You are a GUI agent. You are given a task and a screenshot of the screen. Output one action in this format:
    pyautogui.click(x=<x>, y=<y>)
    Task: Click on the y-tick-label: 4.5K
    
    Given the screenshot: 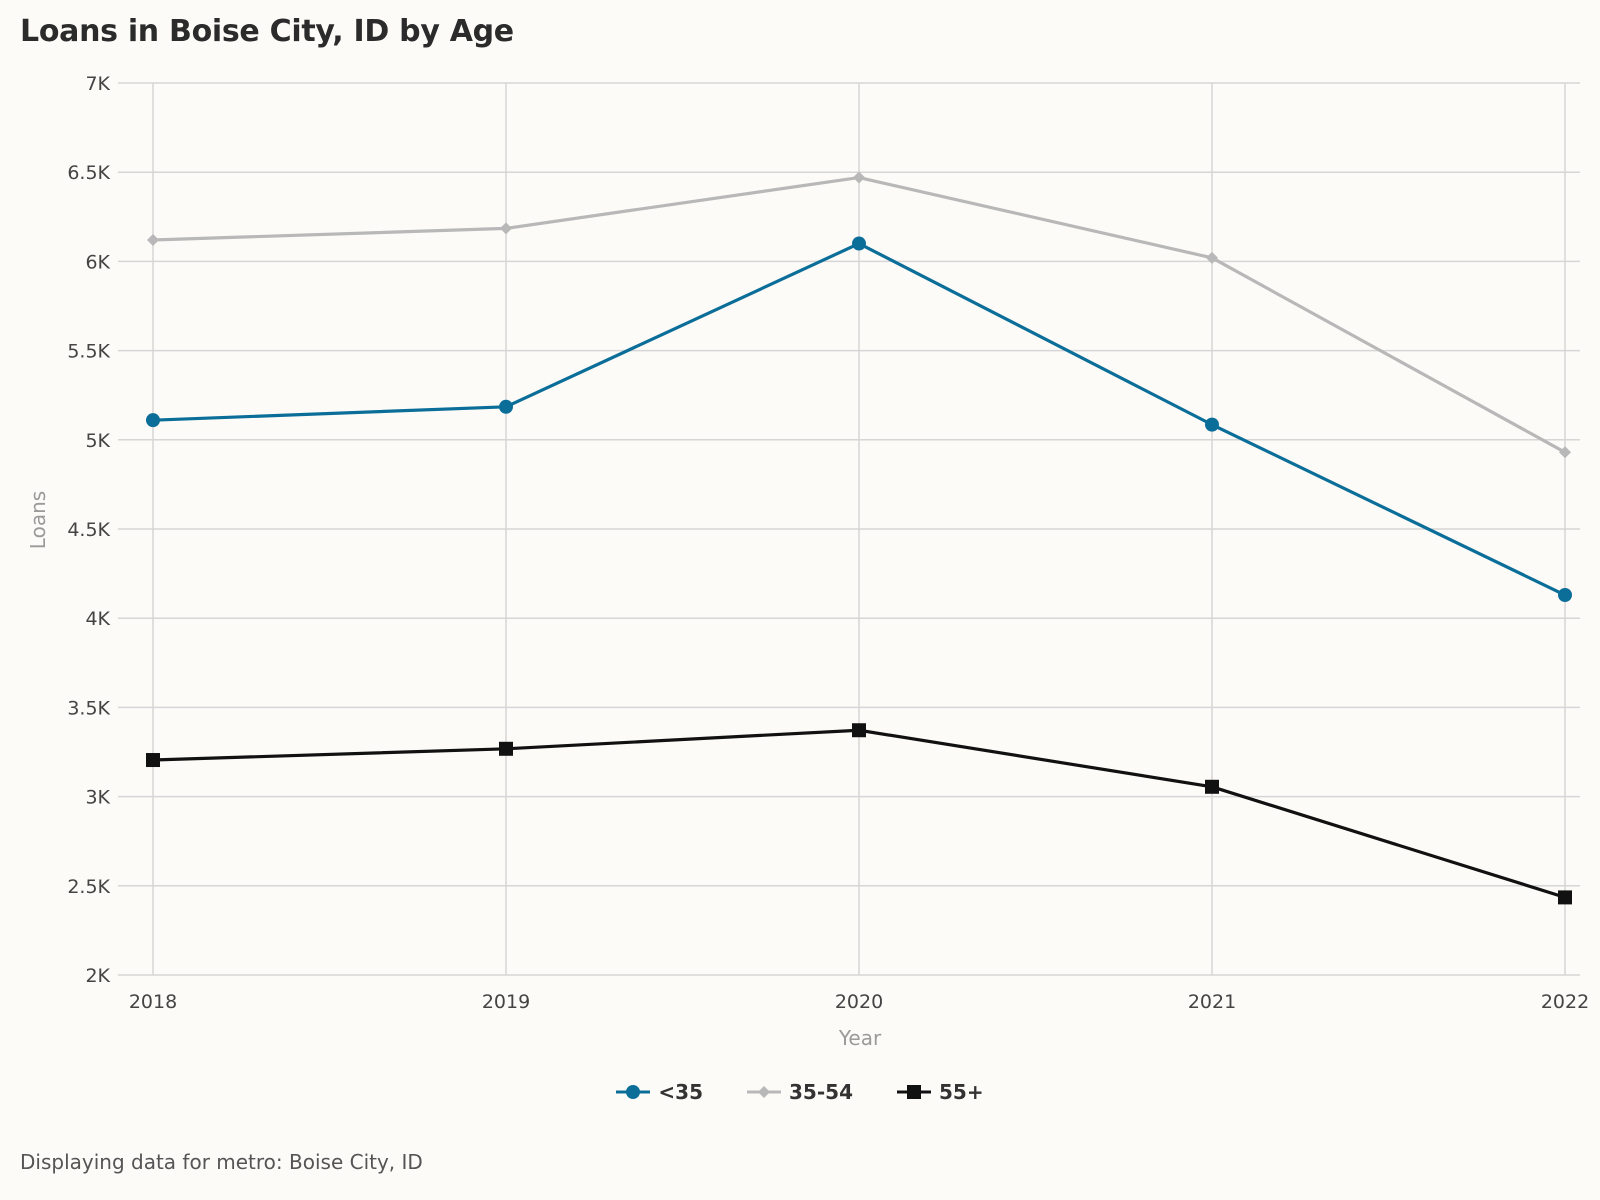 What is the action you would take?
    pyautogui.click(x=88, y=530)
    